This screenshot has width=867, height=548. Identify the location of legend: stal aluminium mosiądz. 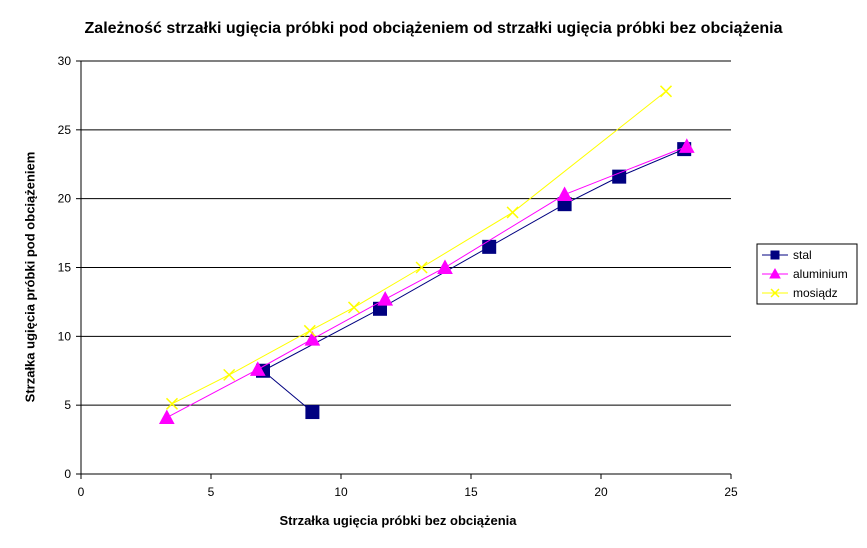
(807, 274).